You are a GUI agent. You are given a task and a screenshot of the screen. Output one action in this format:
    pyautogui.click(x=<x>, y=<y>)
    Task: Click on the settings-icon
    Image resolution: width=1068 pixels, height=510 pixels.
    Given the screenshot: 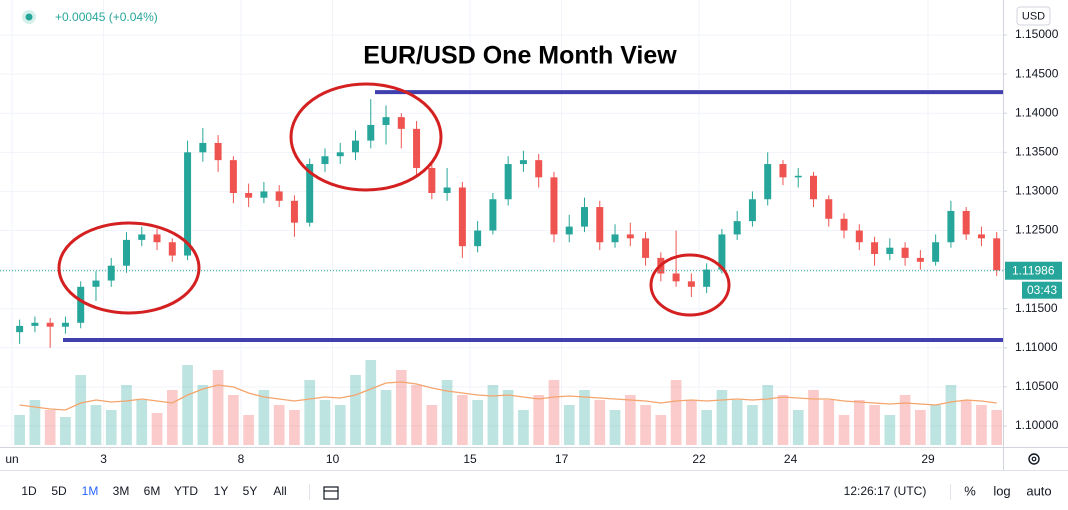 What is the action you would take?
    pyautogui.click(x=1034, y=459)
    